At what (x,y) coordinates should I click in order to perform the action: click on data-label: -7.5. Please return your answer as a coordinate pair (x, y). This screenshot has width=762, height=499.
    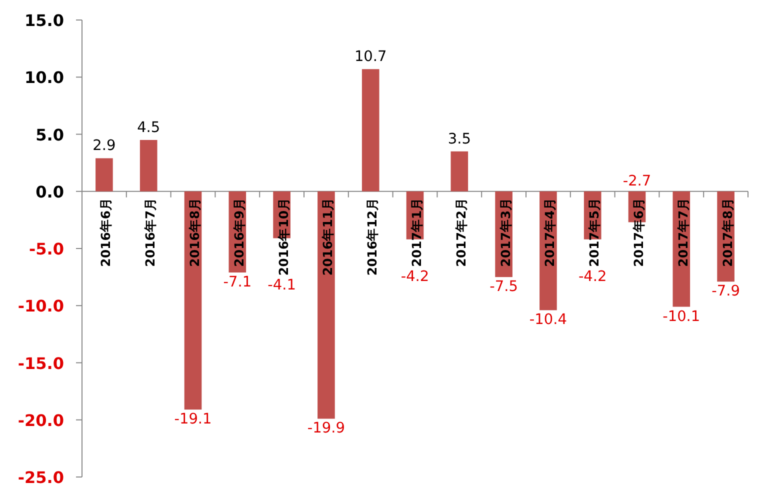
    Looking at the image, I should click on (504, 287).